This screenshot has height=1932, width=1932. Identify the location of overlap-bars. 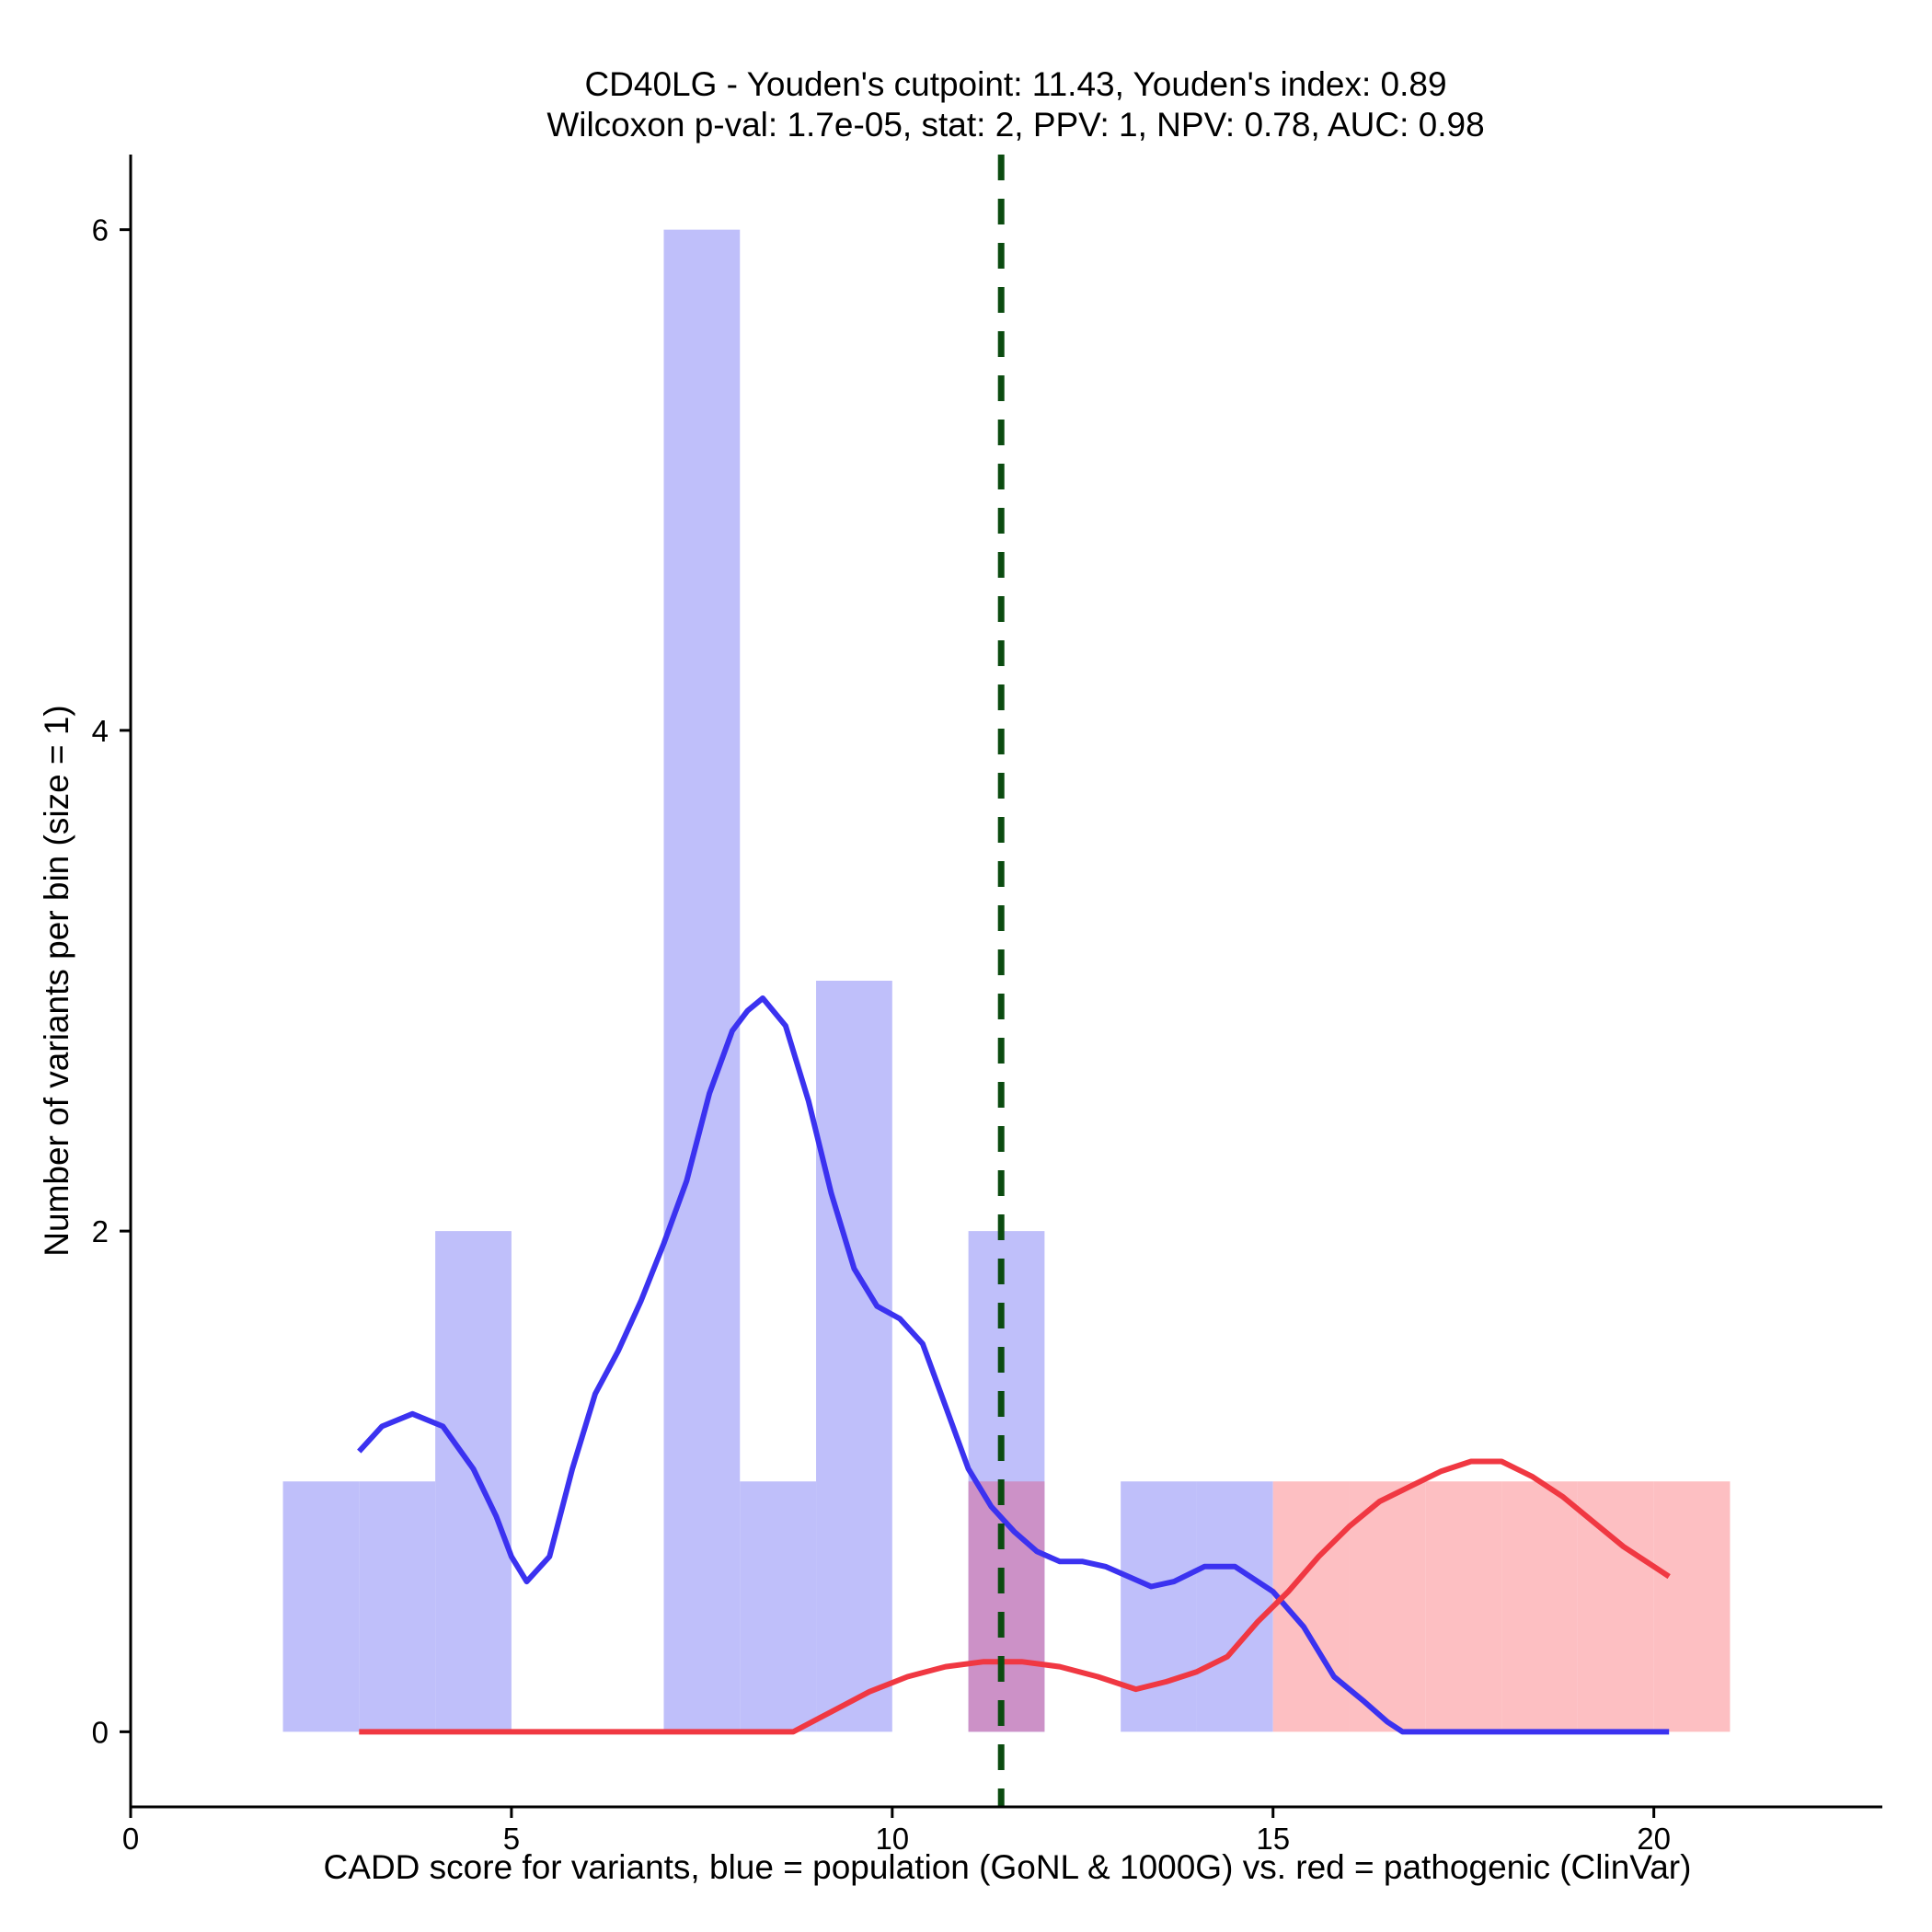
(1006, 1606).